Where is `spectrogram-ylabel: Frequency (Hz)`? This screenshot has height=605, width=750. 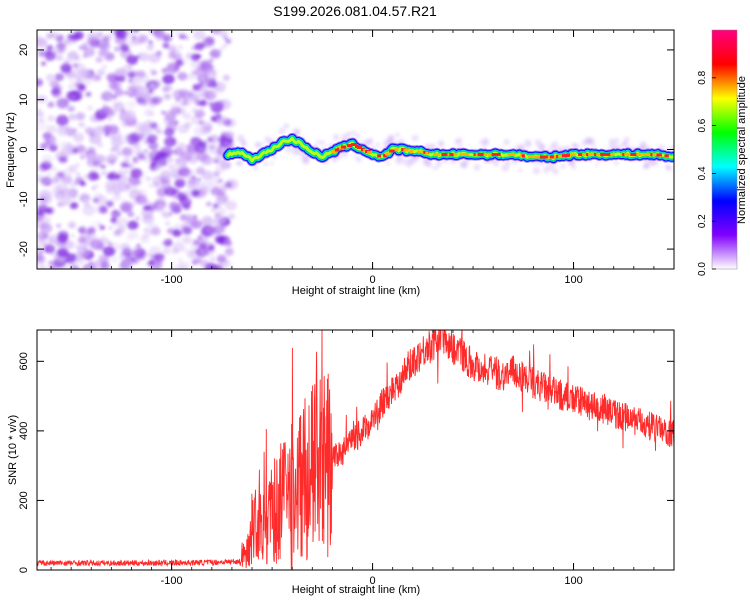
spectrogram-ylabel: Frequency (Hz) is located at coordinates (11, 150).